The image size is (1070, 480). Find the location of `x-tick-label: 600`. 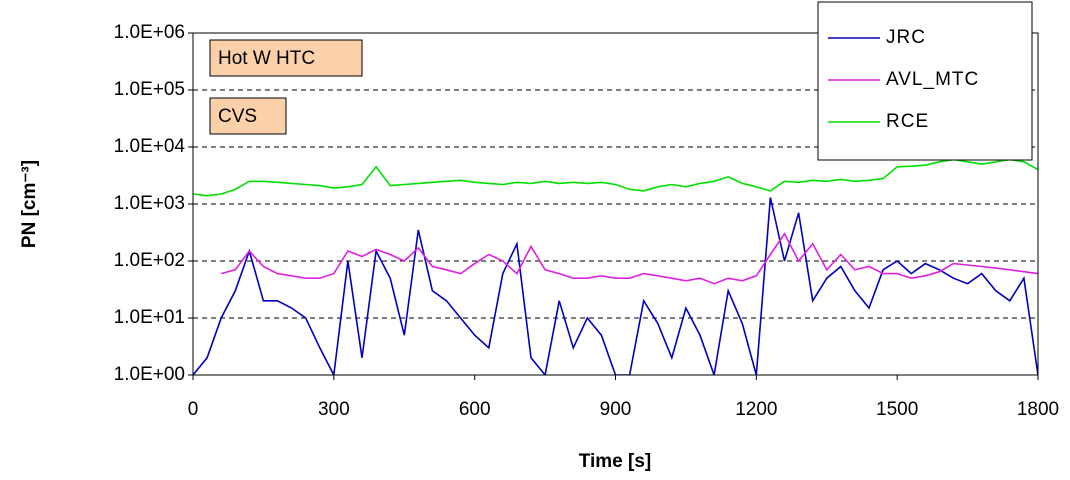

x-tick-label: 600 is located at coordinates (475, 409).